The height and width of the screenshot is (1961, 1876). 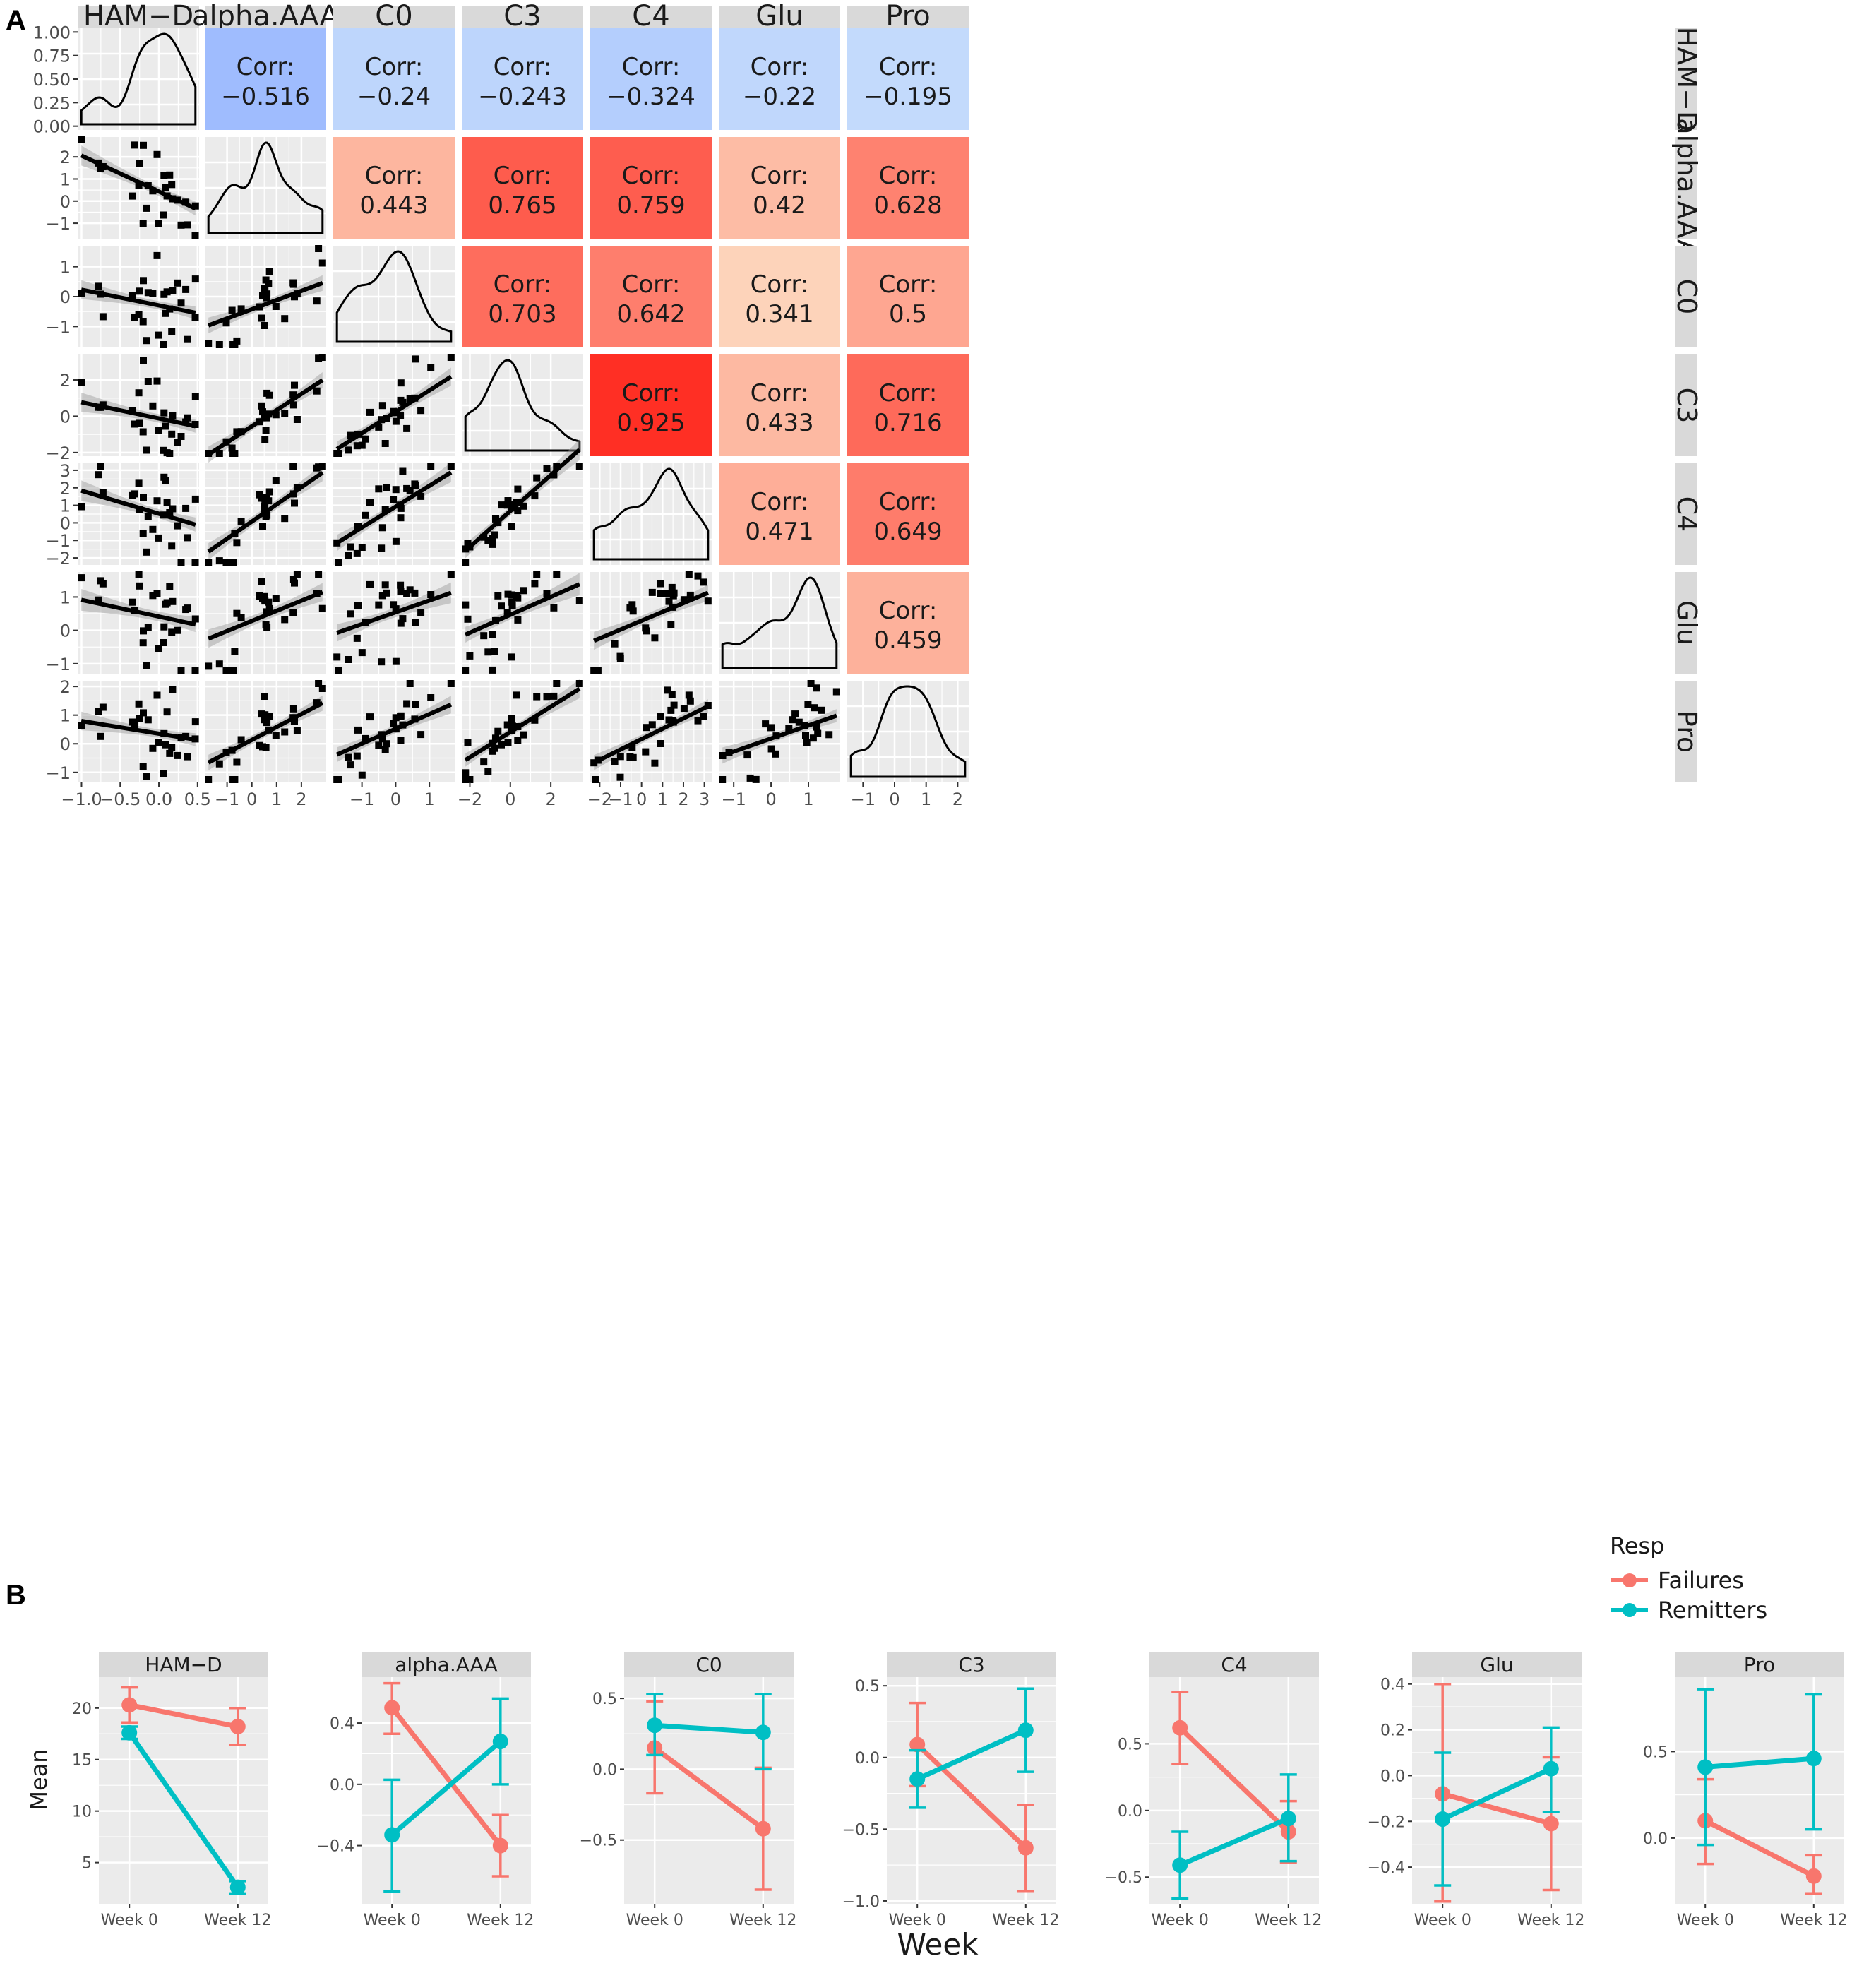 I want to click on cell-glu-pro: Corr:0.459, so click(x=908, y=623).